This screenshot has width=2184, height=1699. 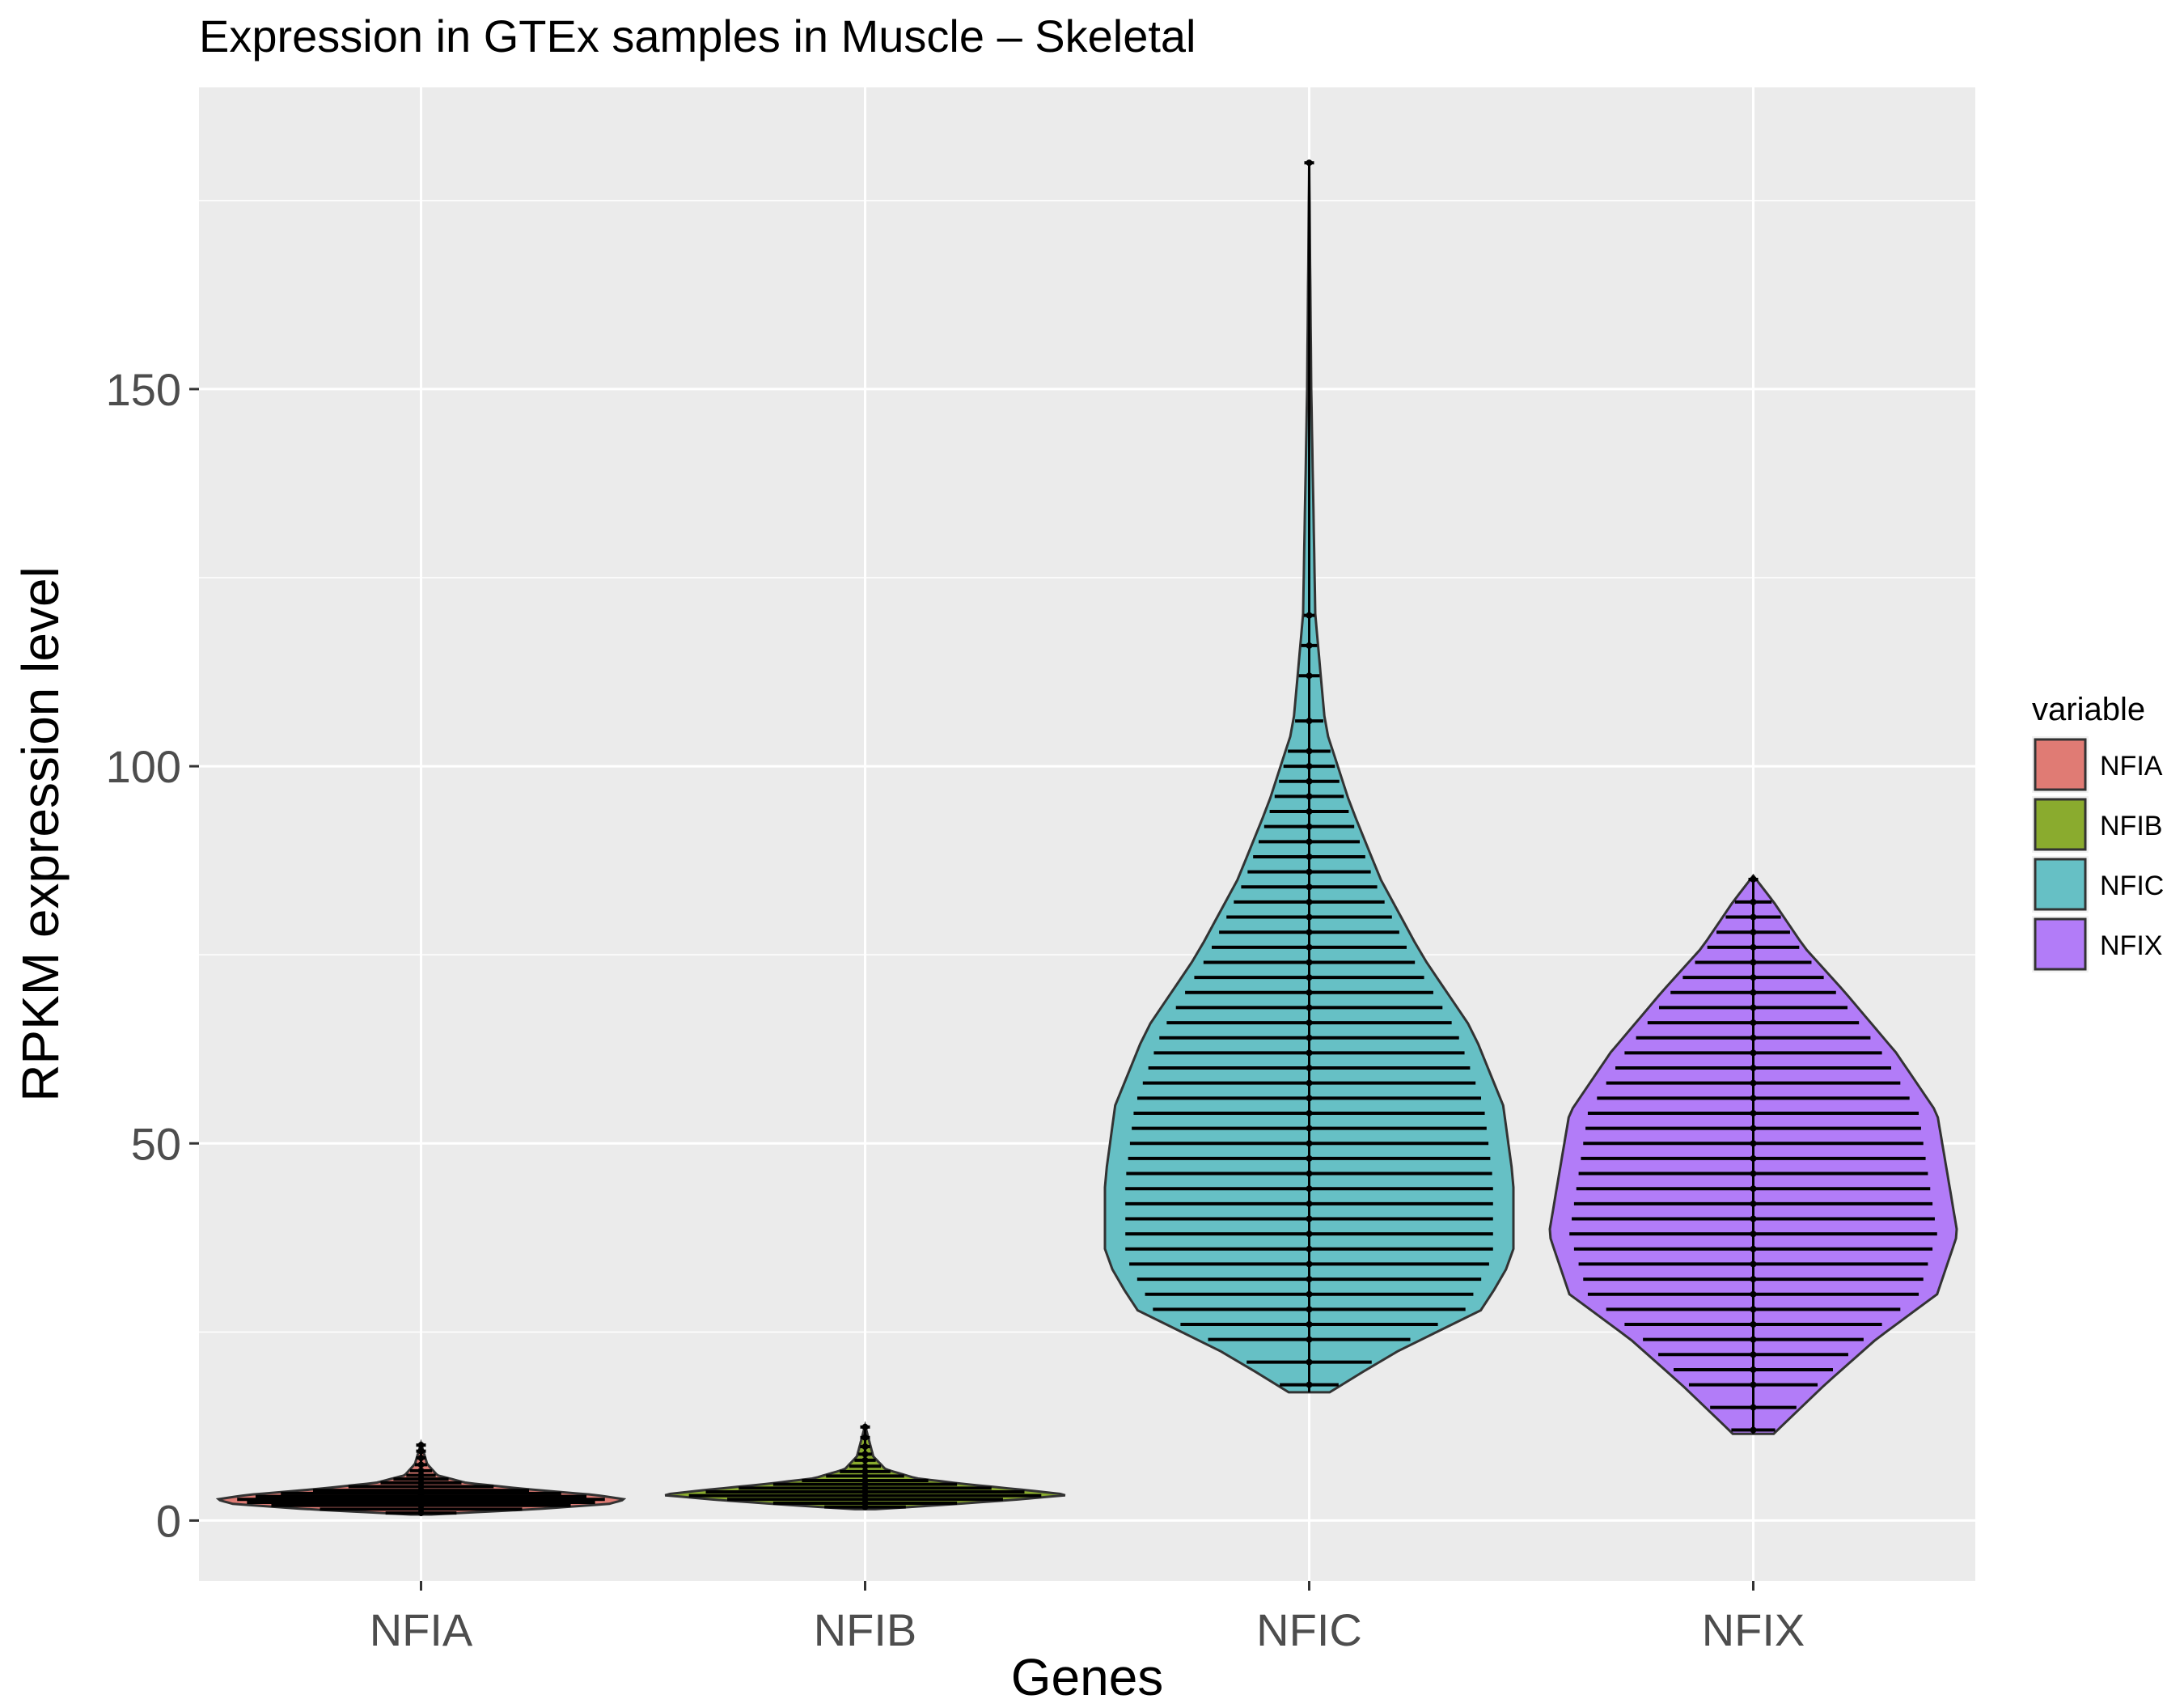 I want to click on violin-nfix, so click(x=1753, y=1154).